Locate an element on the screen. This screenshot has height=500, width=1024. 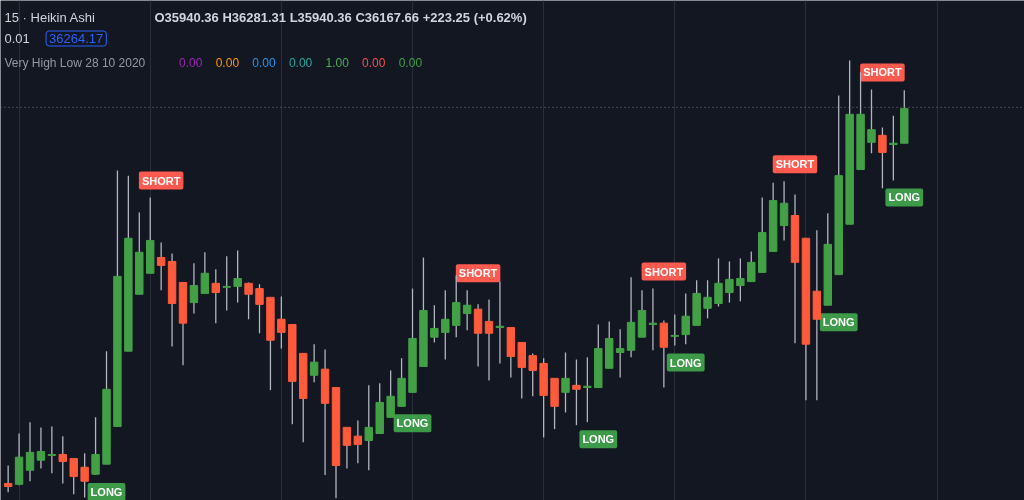
text: 0.01 is located at coordinates (17, 38).